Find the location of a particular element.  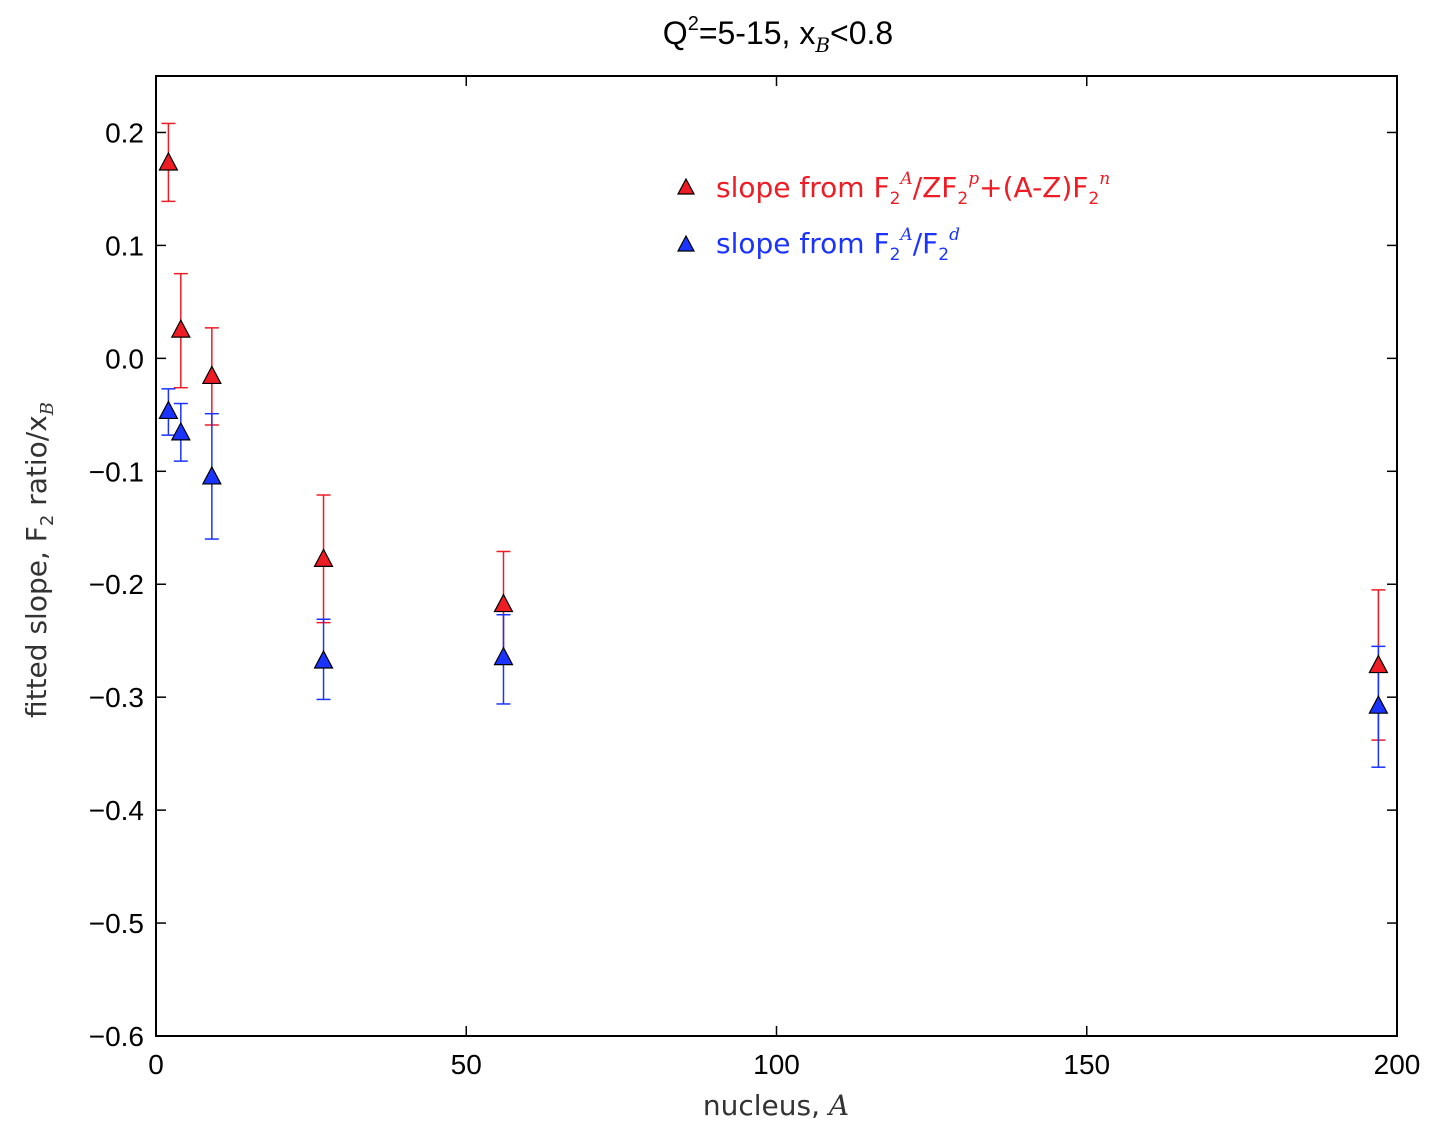

y-tick-label: −0.4 is located at coordinates (116, 810).